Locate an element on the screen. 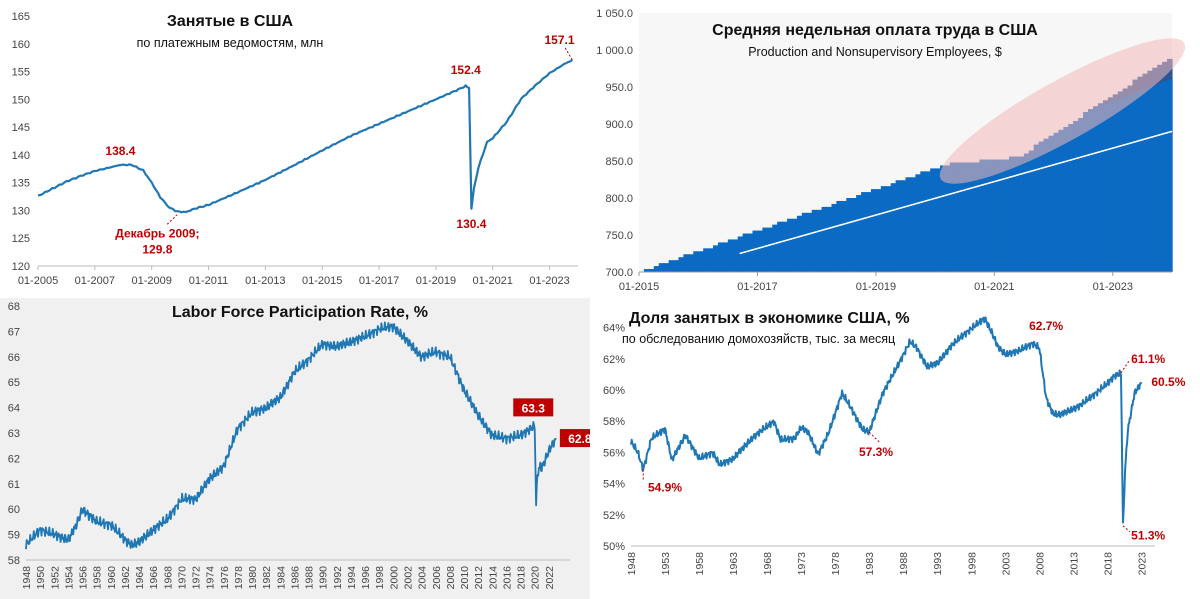  x-tick-label: 1976 is located at coordinates (225, 578).